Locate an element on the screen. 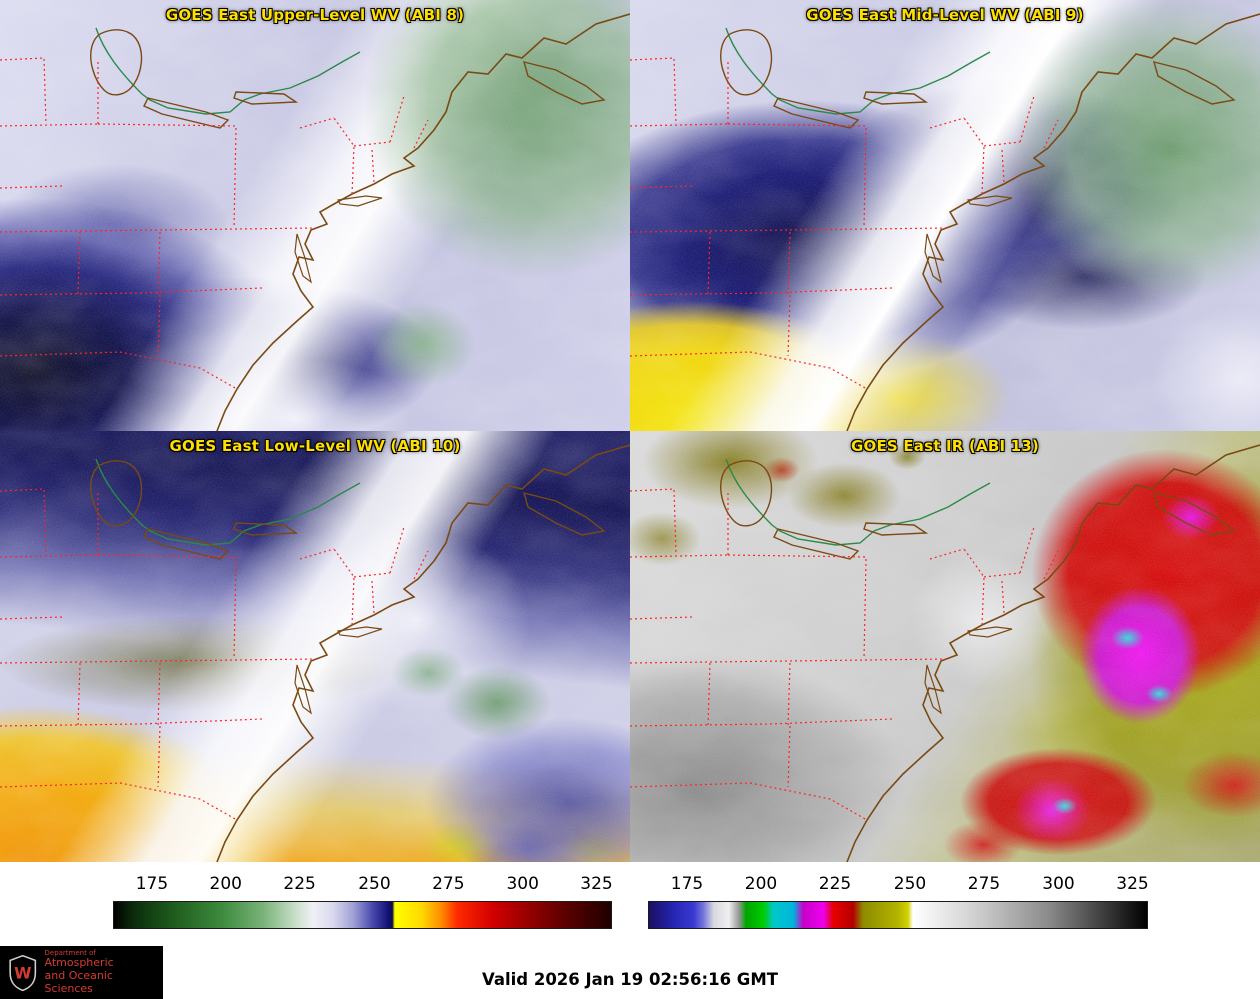 This screenshot has width=1260, height=999. logo-line-2: and Oceanic Sciences is located at coordinates (78, 982).